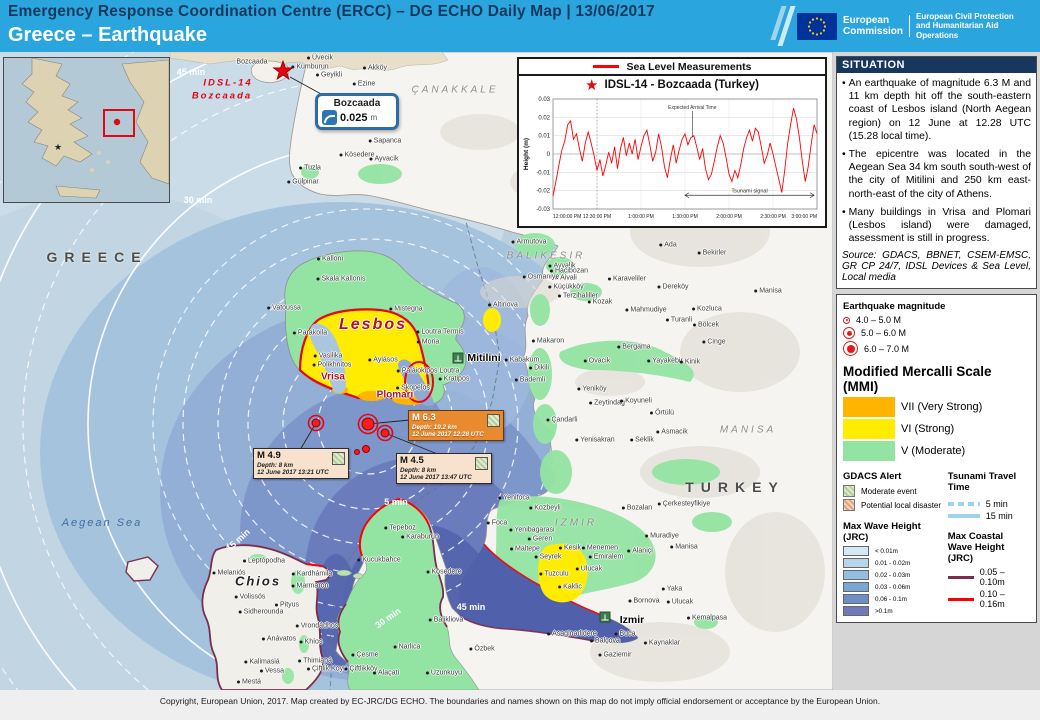 Image resolution: width=1040 pixels, height=720 pixels. What do you see at coordinates (553, 574) in the screenshot?
I see `town-label: Tuzculu` at bounding box center [553, 574].